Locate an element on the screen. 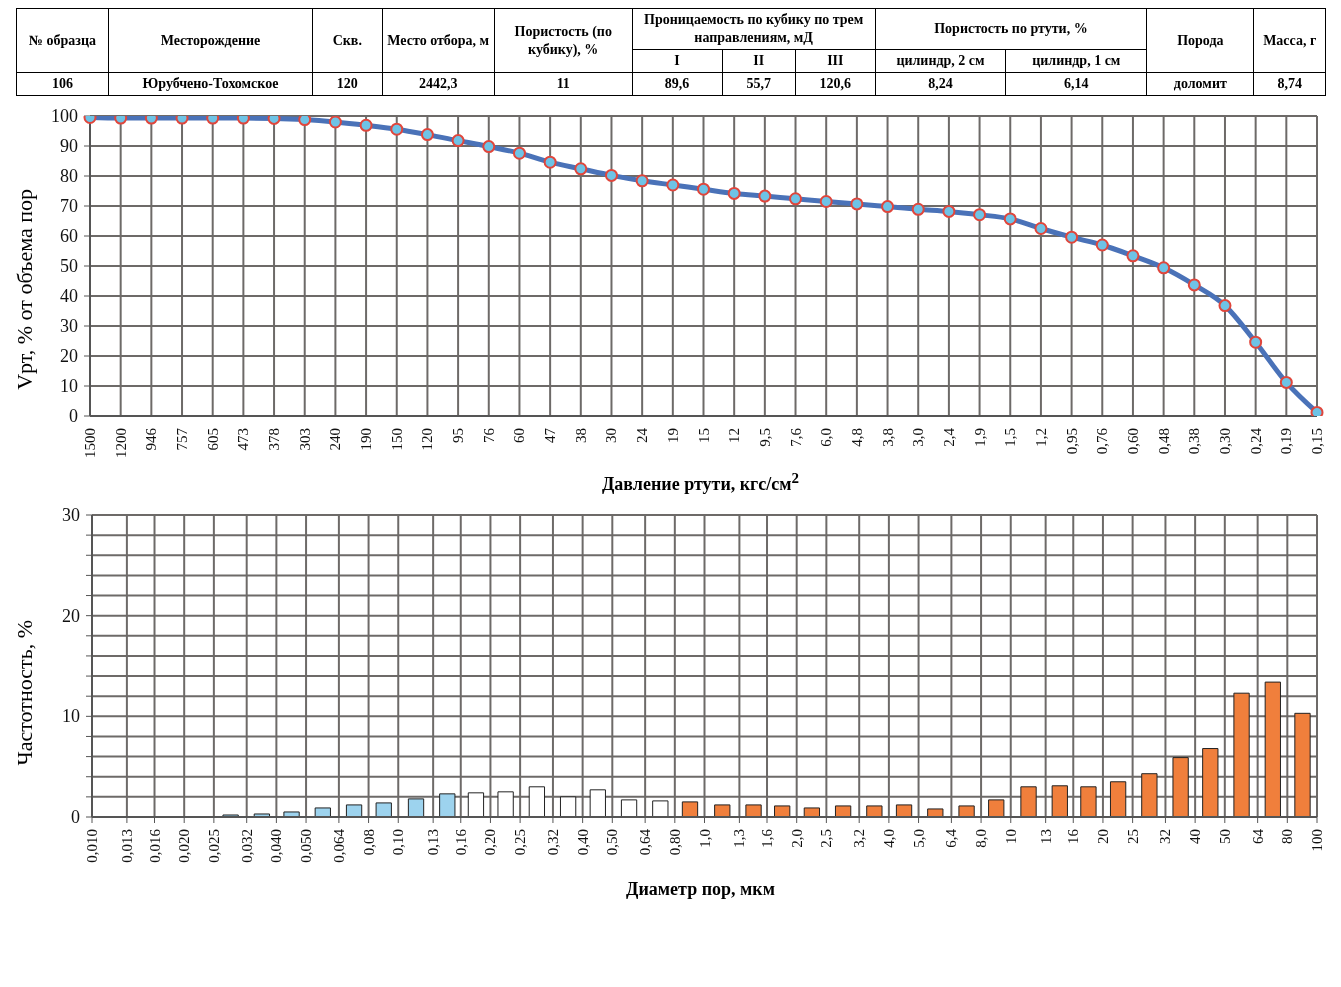  x-tick-label: 0,30 is located at coordinates (1224, 441).